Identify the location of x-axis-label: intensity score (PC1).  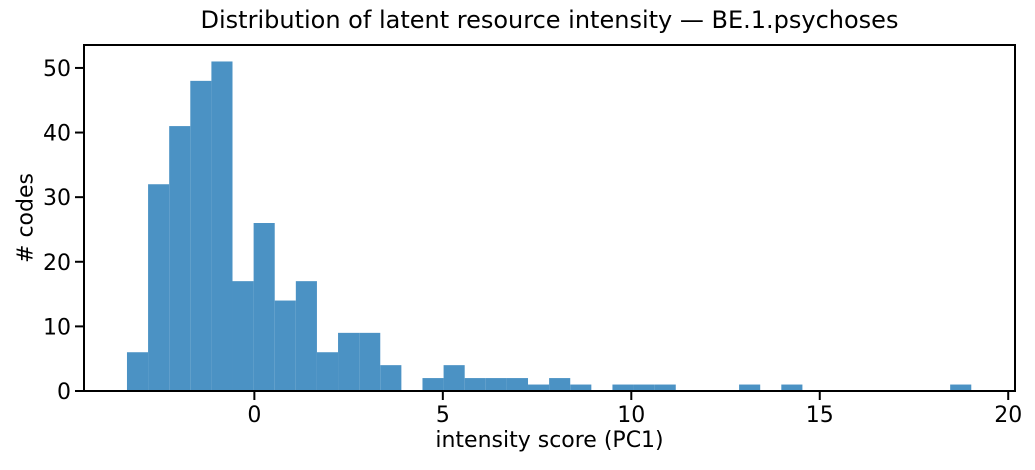
(549, 440).